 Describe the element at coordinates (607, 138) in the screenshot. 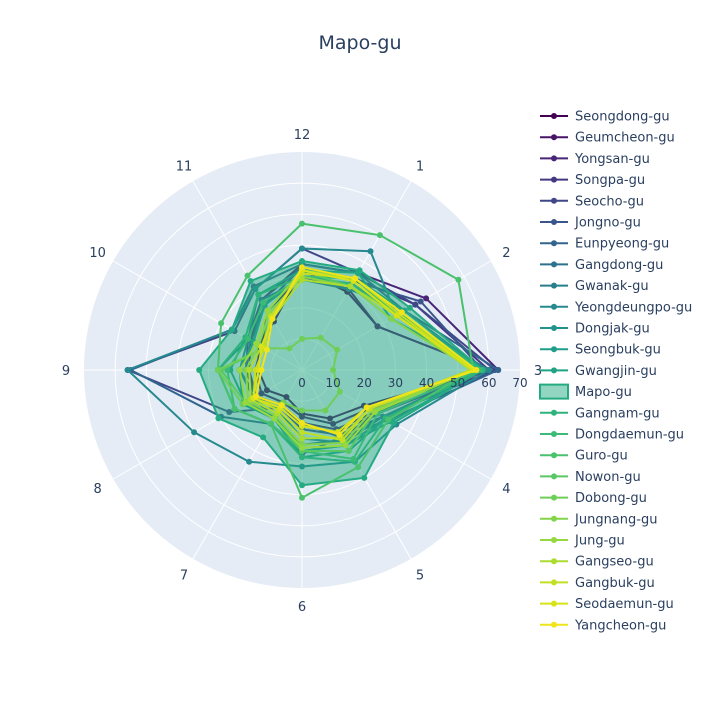

I see `legend-item: Geumcheon-gu` at that location.